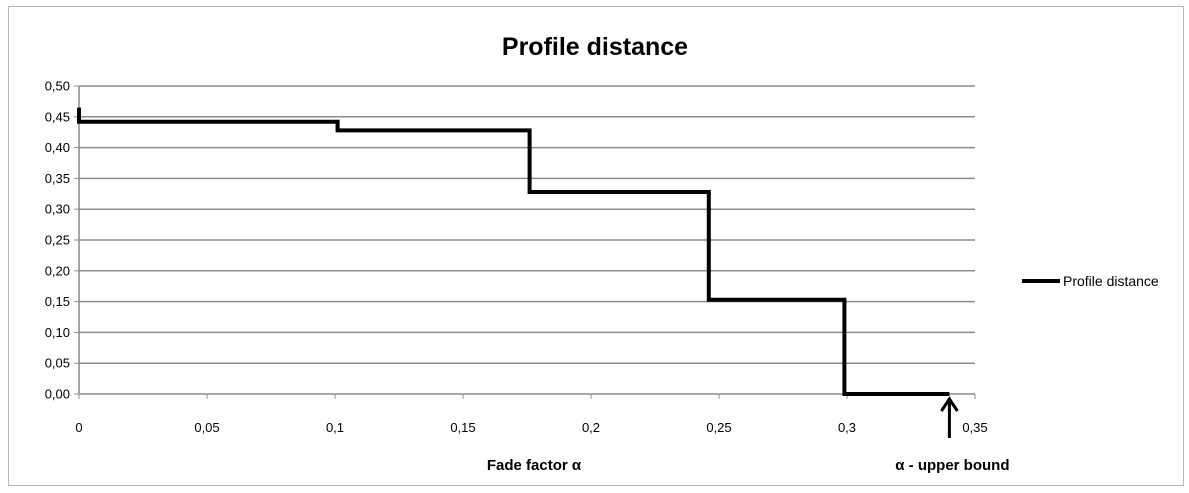 The width and height of the screenshot is (1189, 493). Describe the element at coordinates (206, 427) in the screenshot. I see `x-tick-label: 0,05` at that location.